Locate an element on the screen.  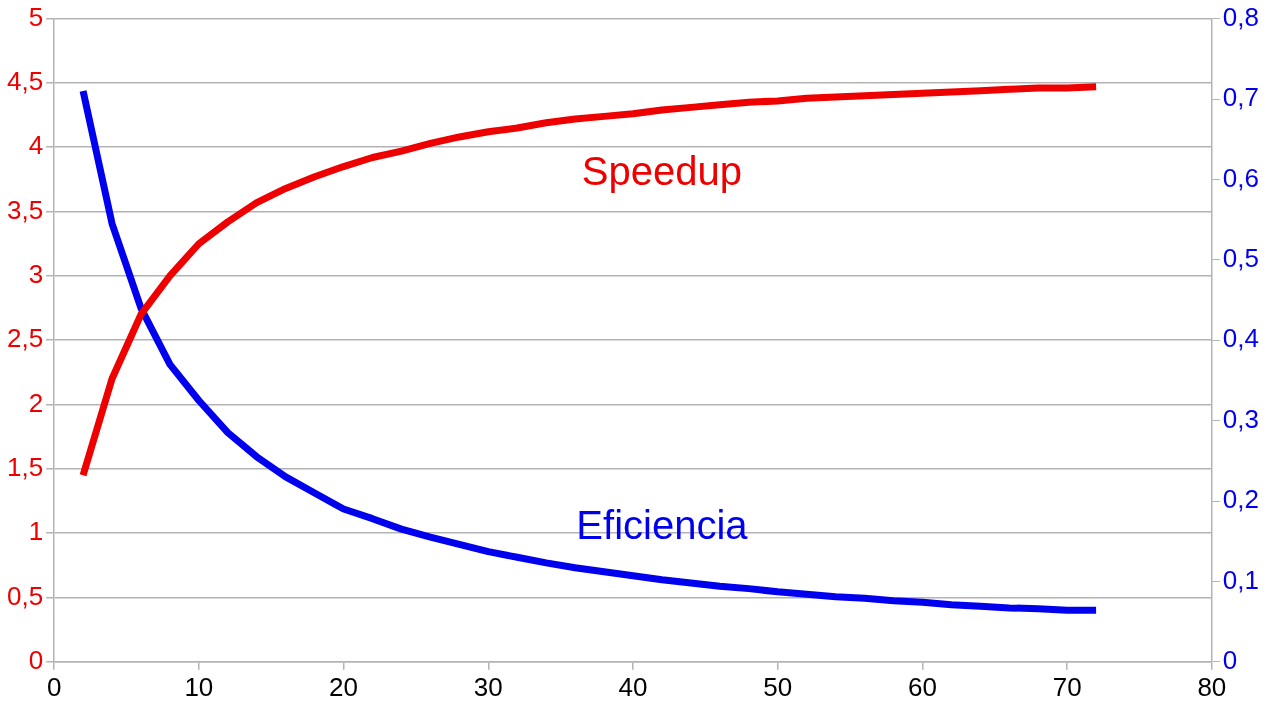
y2-tick-label: 0,5 is located at coordinates (1241, 257).